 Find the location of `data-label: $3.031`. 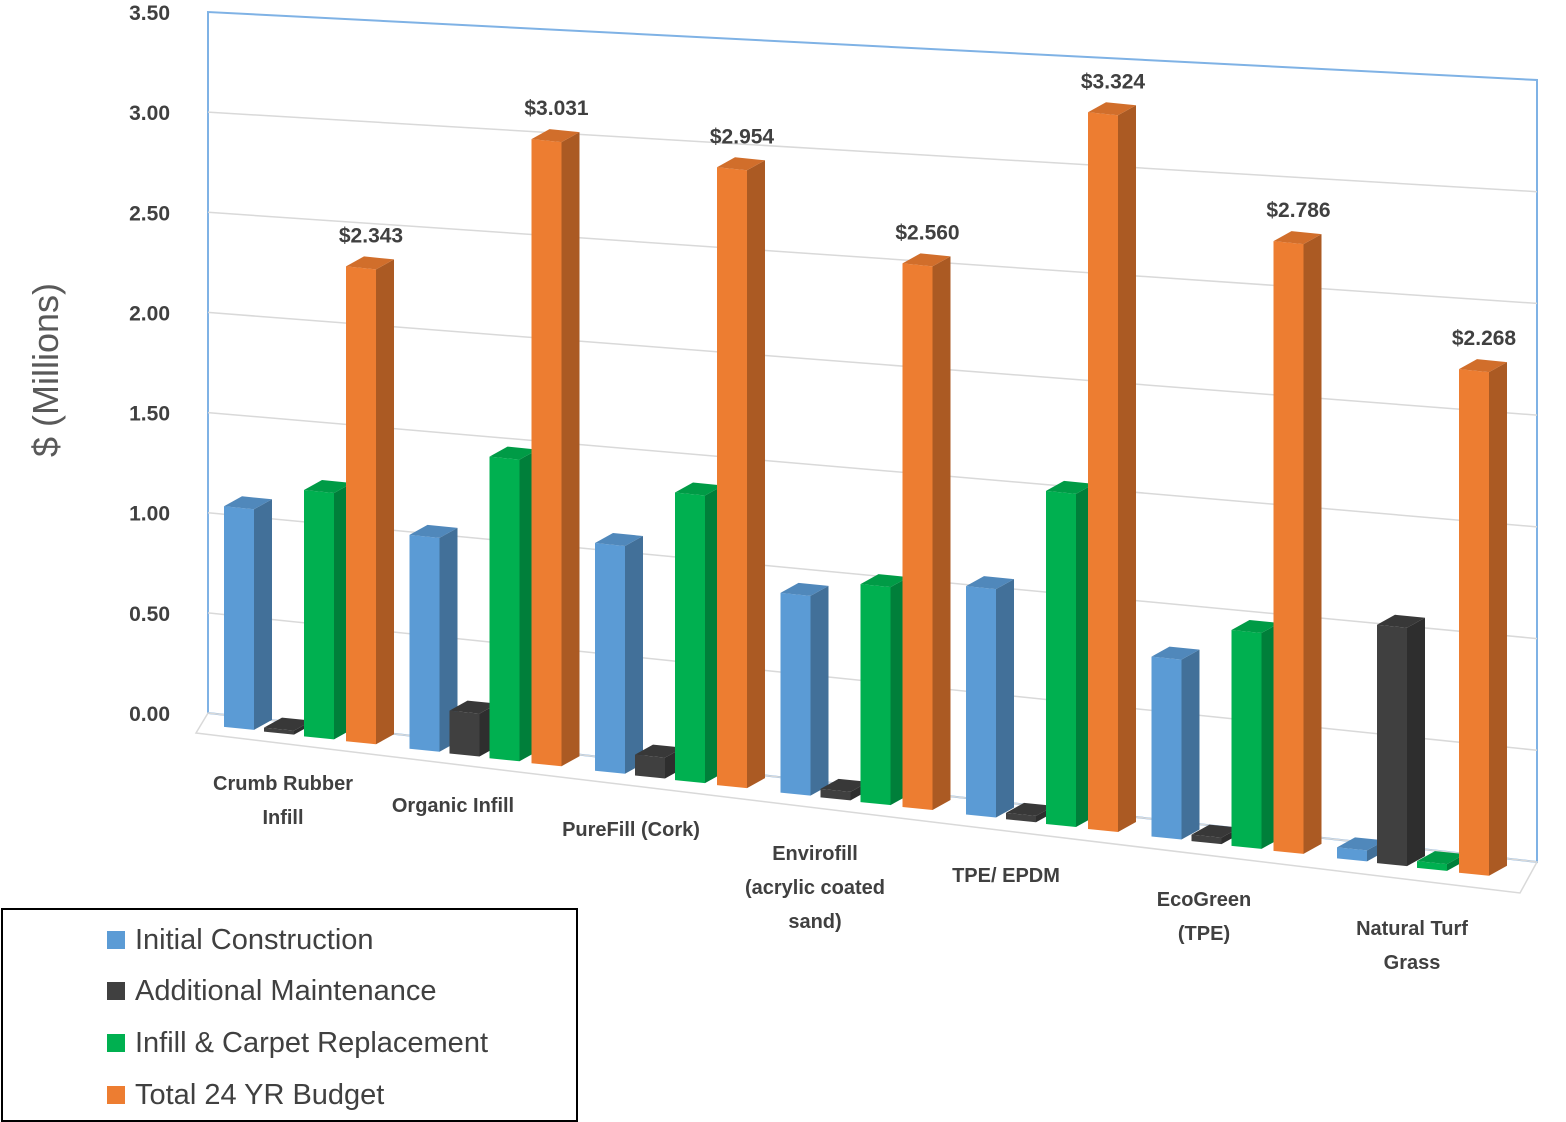

data-label: $3.031 is located at coordinates (556, 108).